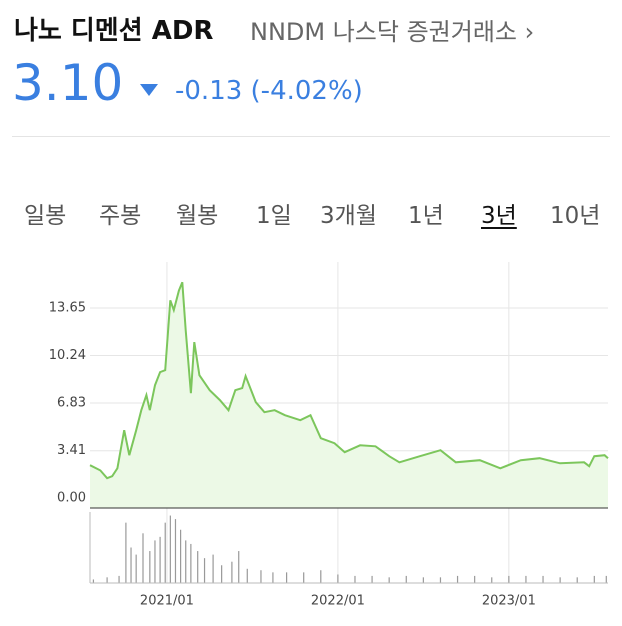 This screenshot has width=622, height=626. I want to click on period-tab: 주봉, so click(120, 216).